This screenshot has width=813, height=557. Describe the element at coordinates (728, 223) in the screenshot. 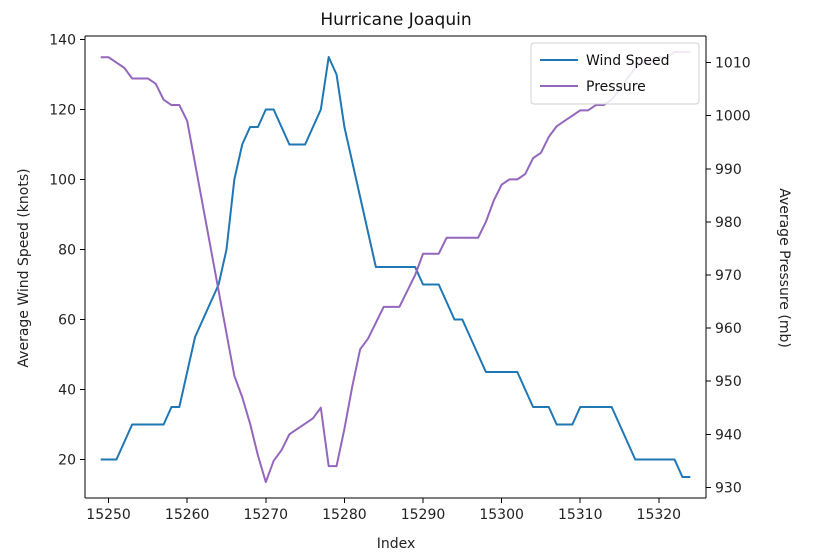

I see `right-y-tick-label: 980` at that location.